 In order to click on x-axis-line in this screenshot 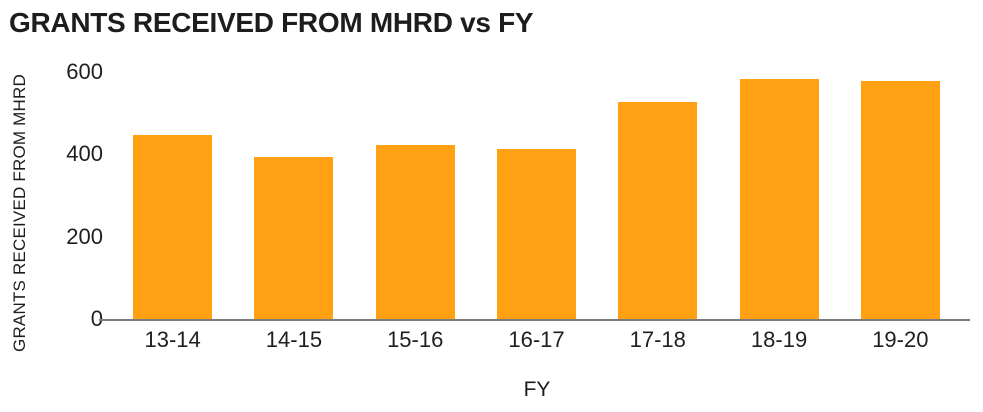, I will do `click(534, 320)`.